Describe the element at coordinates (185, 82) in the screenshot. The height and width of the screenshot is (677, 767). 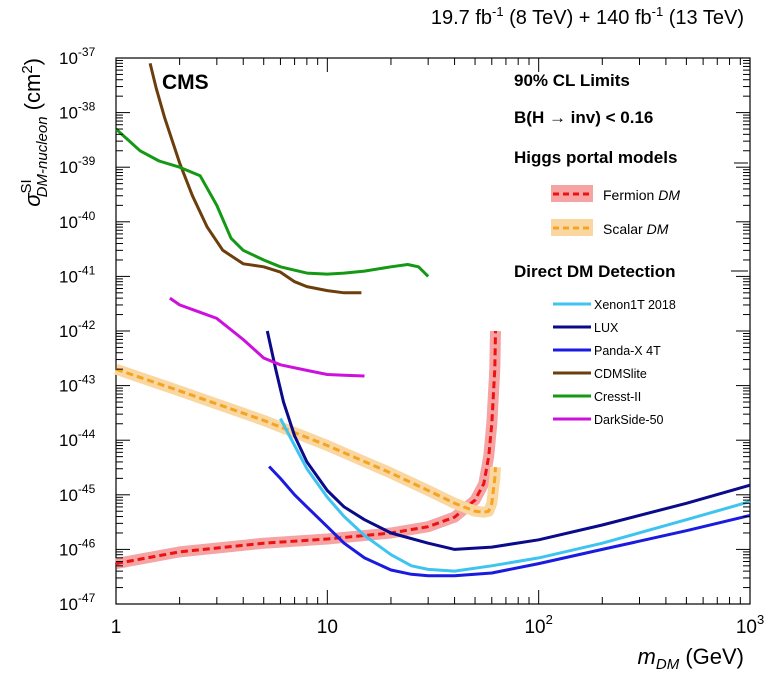
I see `experiment-label: CMS` at that location.